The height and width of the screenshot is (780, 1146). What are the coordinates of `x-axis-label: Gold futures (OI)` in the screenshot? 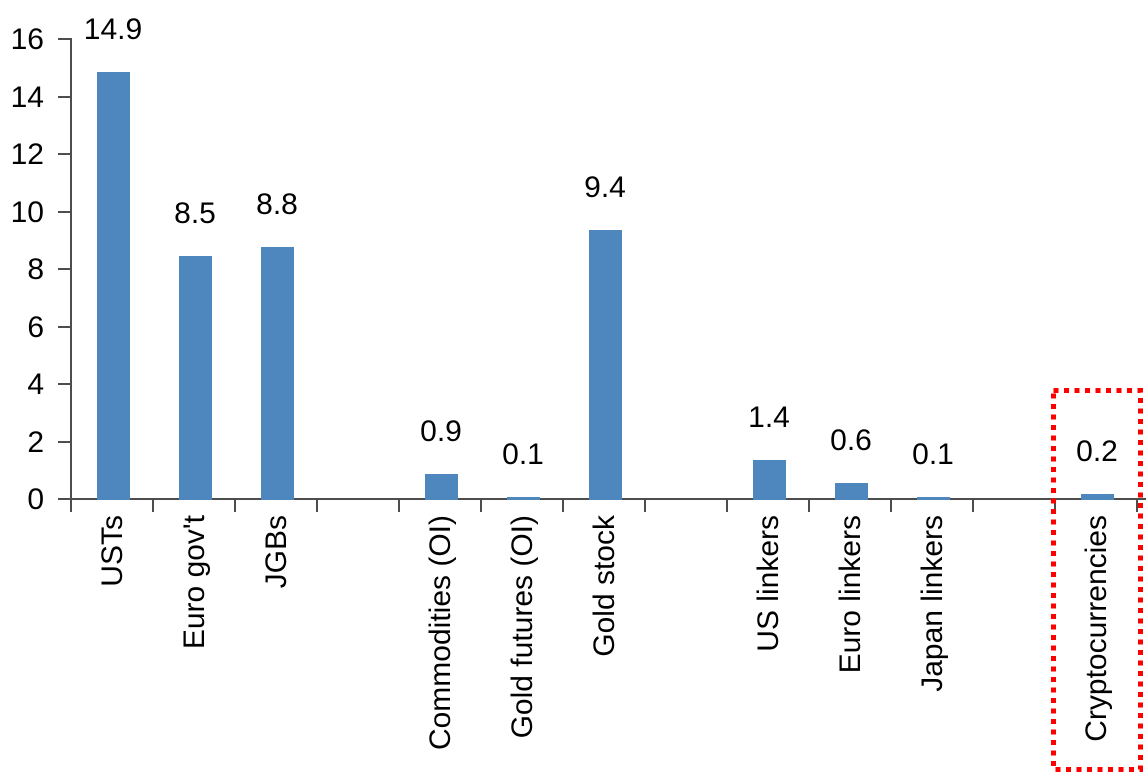 It's located at (522, 627).